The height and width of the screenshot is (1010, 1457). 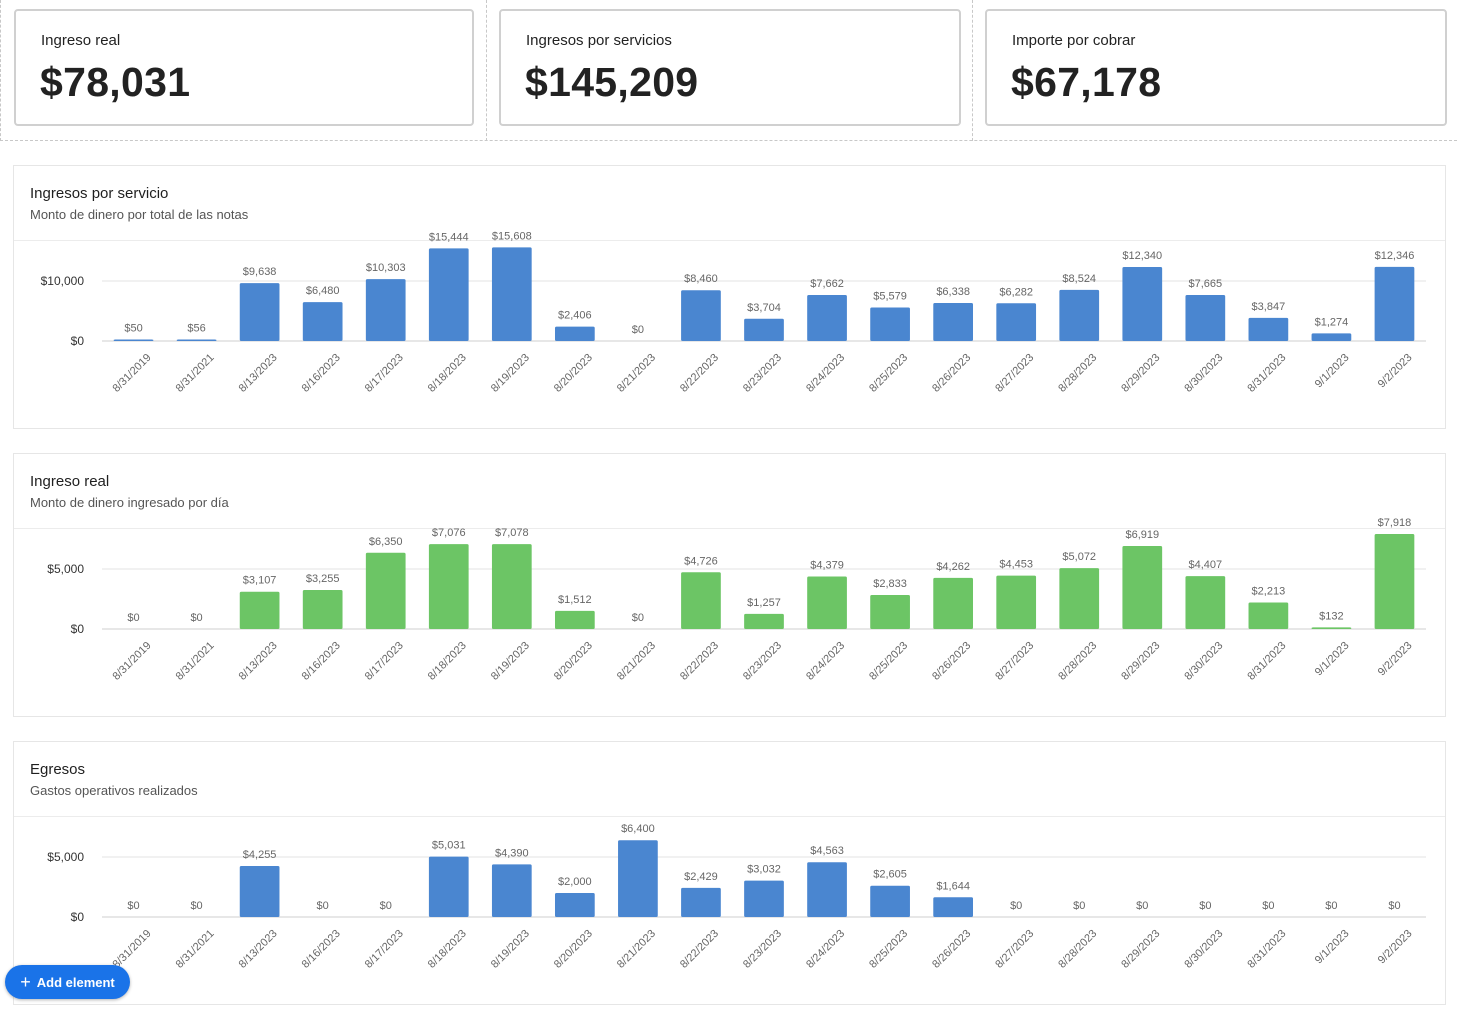 What do you see at coordinates (75, 982) in the screenshot?
I see `add-element-label: Add element` at bounding box center [75, 982].